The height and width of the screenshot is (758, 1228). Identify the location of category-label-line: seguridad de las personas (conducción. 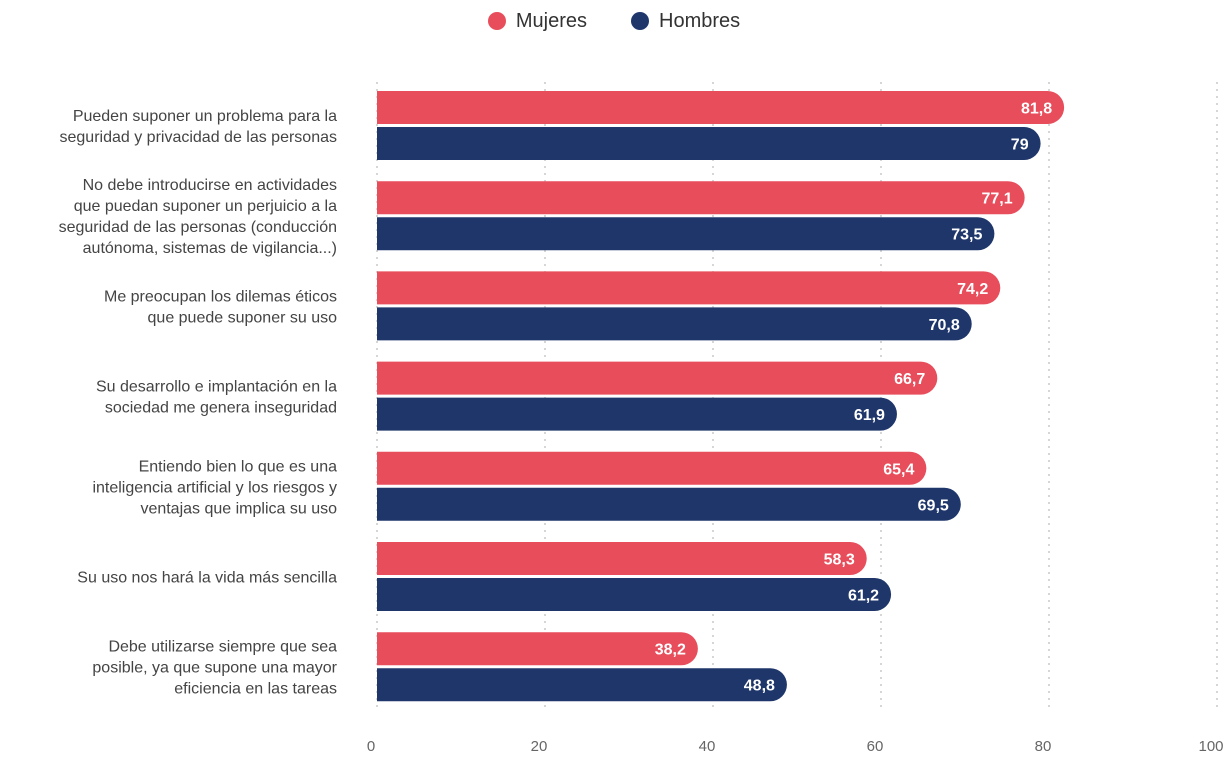
(198, 227).